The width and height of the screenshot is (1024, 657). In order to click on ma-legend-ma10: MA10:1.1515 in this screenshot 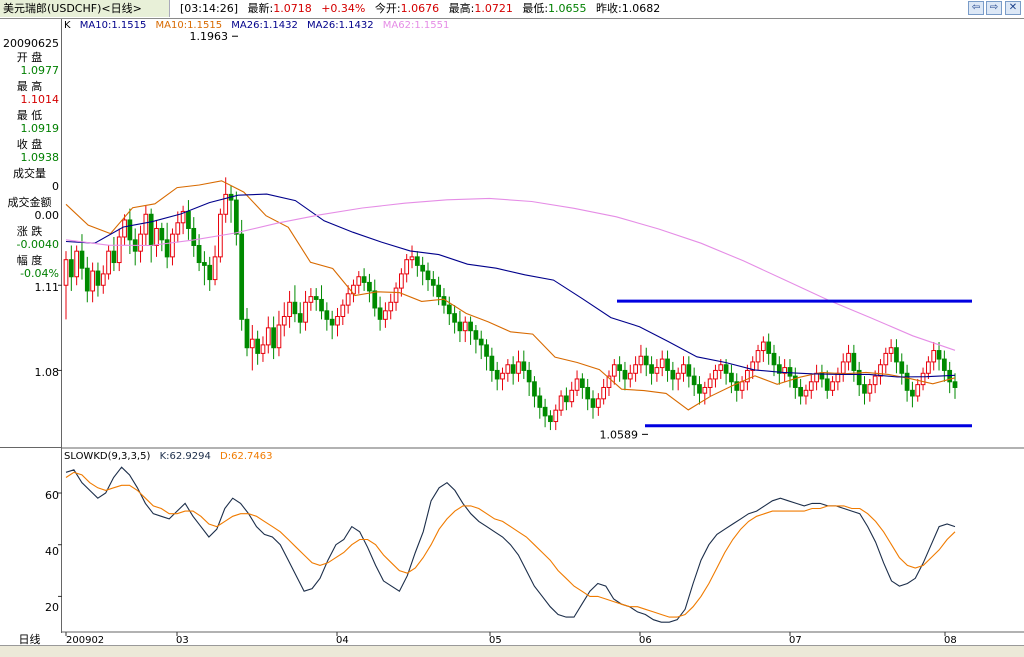, I will do `click(113, 25)`.